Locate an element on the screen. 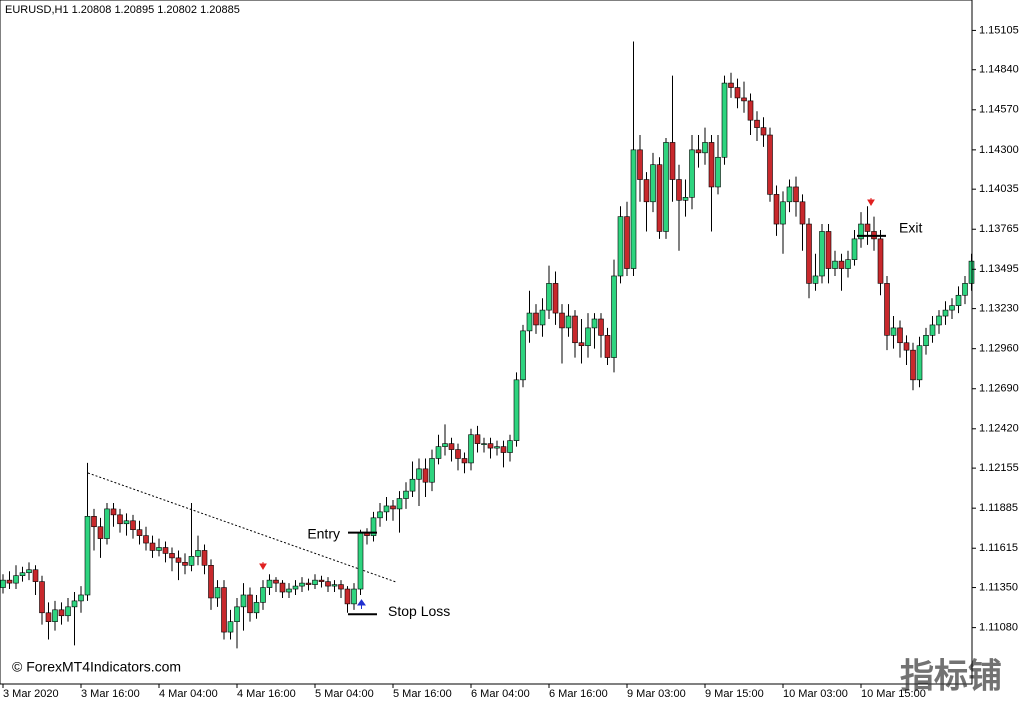  y-tick-label: 1.12690 is located at coordinates (999, 389).